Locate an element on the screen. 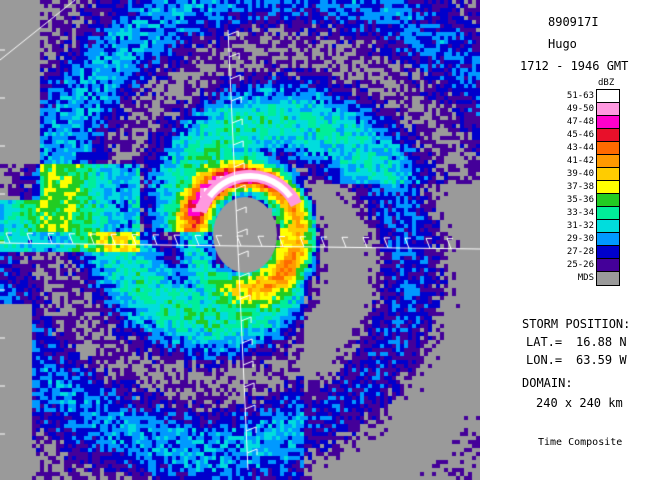 The width and height of the screenshot is (648, 480). legend-level-label: 35-36 is located at coordinates (580, 200).